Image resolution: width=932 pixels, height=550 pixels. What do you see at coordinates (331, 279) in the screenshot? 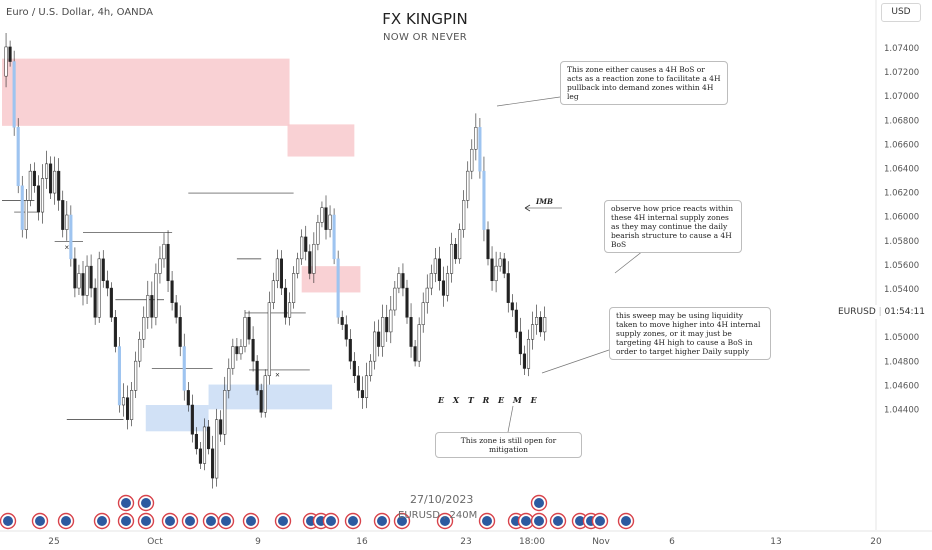
I see `lower-supply-zone` at bounding box center [331, 279].